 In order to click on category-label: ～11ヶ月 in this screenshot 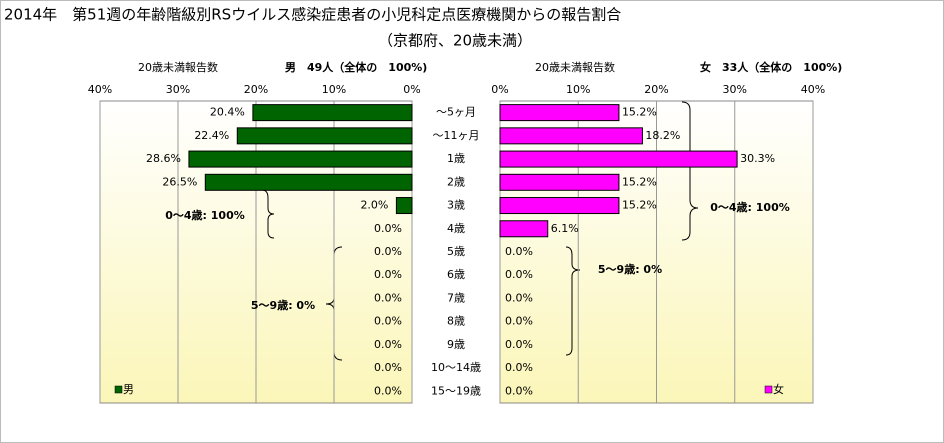, I will do `click(456, 135)`.